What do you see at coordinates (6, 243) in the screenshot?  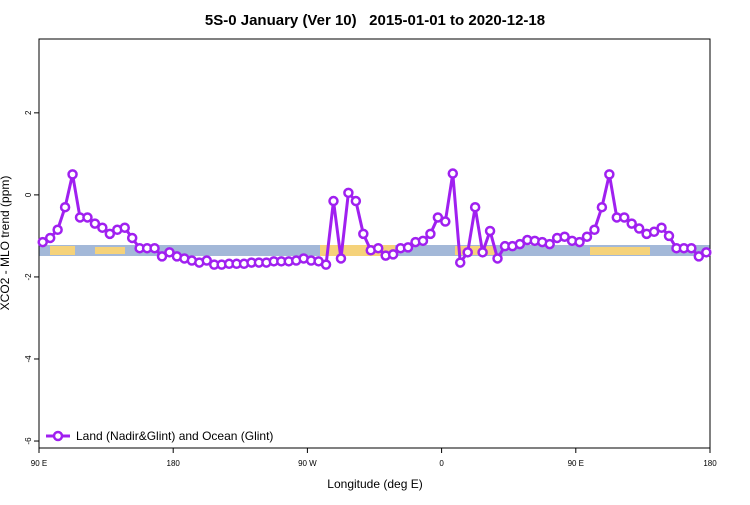 I see `y-axis-label: XCO2 - MLO trend (ppm)` at bounding box center [6, 243].